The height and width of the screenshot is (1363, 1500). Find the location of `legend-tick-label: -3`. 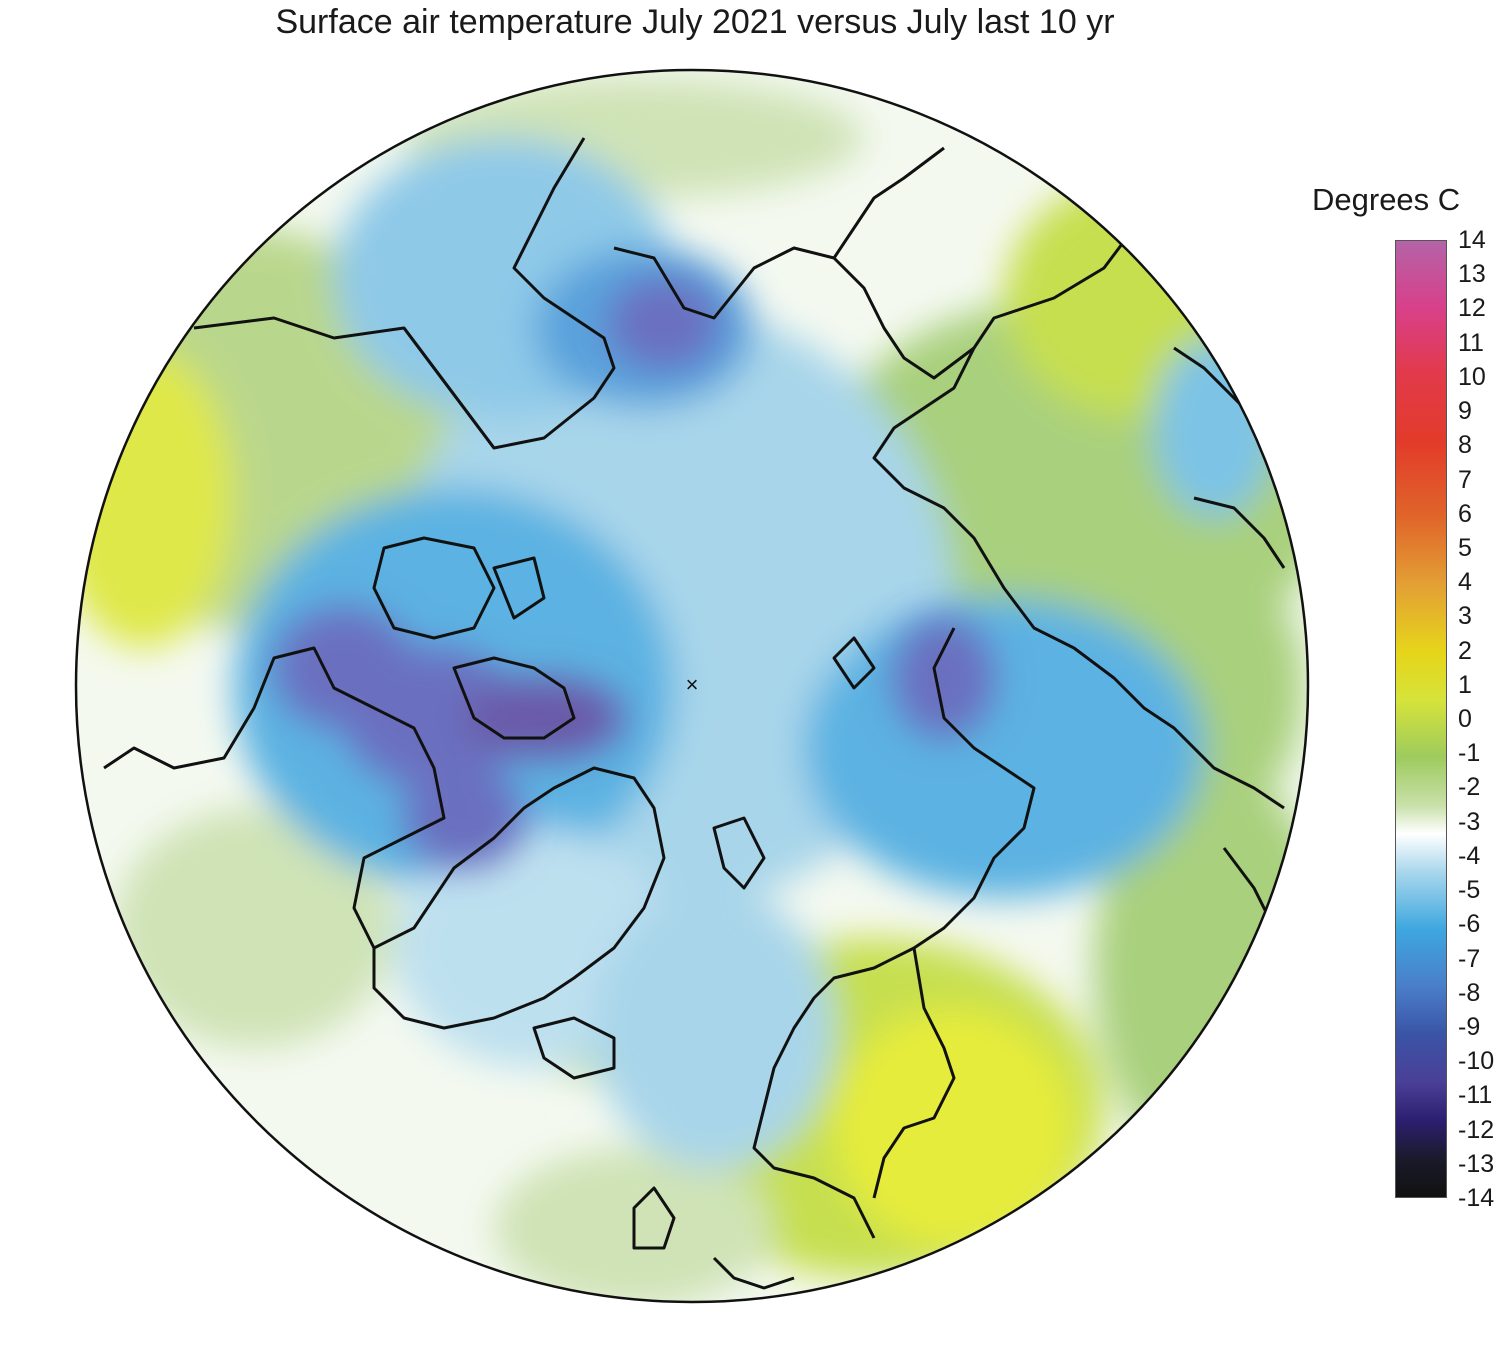

legend-tick-label: -3 is located at coordinates (1469, 821).